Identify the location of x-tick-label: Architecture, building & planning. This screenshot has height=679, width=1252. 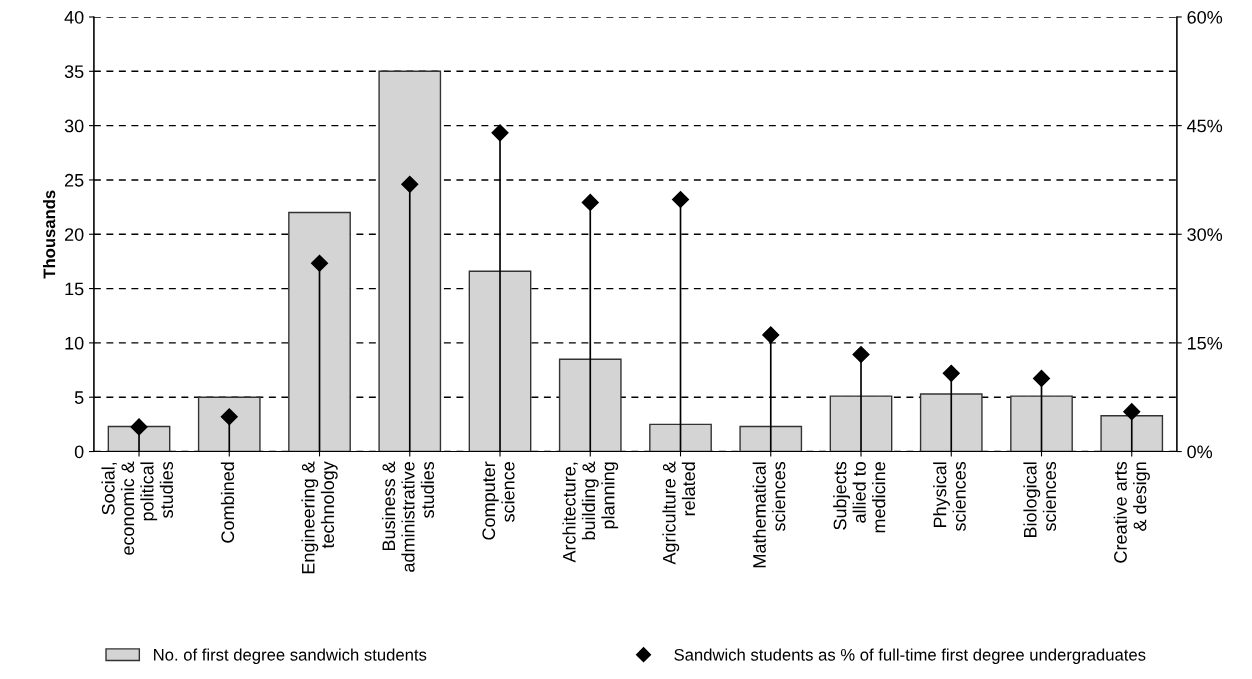
(590, 512).